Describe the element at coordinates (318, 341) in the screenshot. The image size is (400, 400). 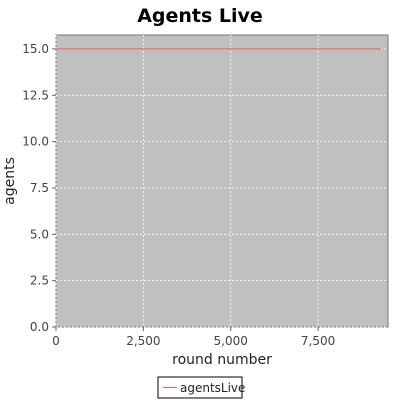
I see `x-tick-label: 7,500` at that location.